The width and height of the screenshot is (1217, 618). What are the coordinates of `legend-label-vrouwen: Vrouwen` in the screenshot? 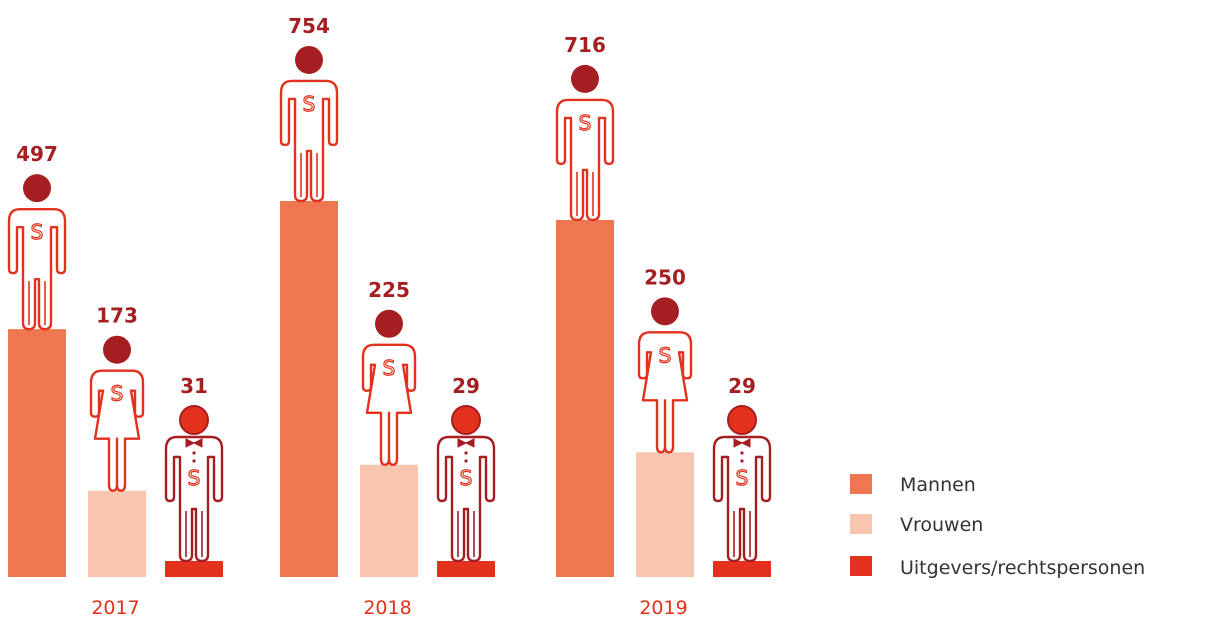 It's located at (941, 525).